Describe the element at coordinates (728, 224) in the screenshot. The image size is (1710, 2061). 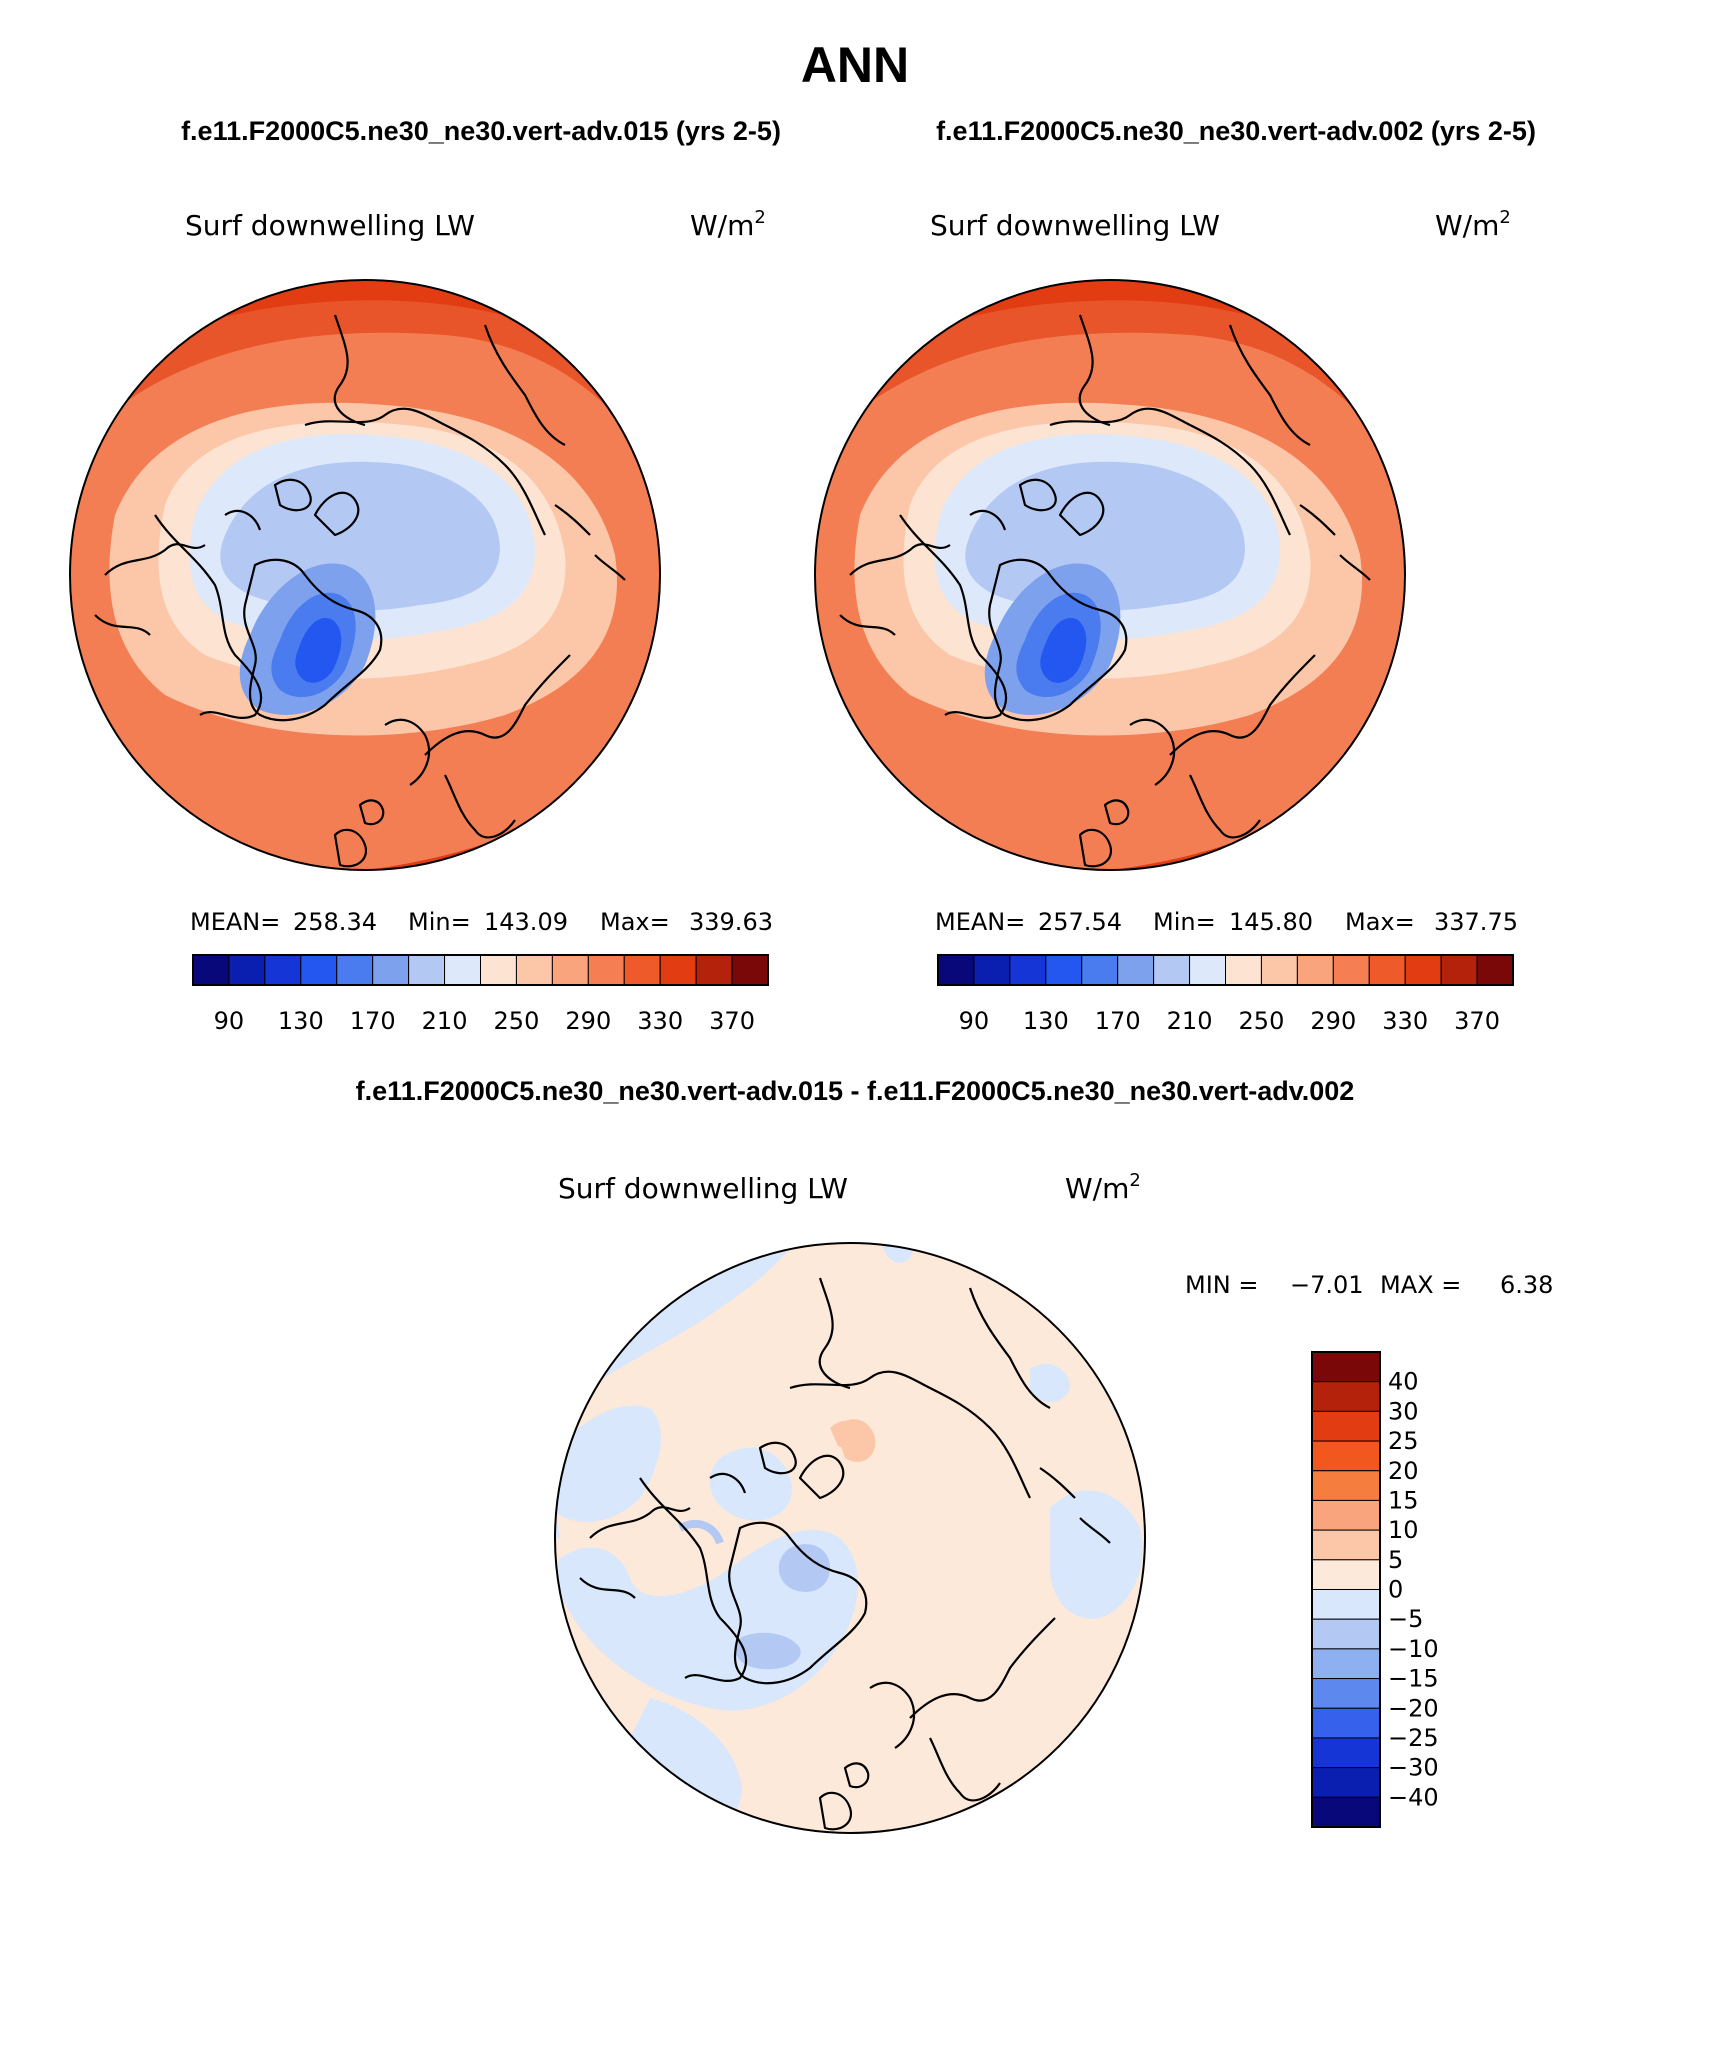
I see `panel-left-units: W/m2` at that location.